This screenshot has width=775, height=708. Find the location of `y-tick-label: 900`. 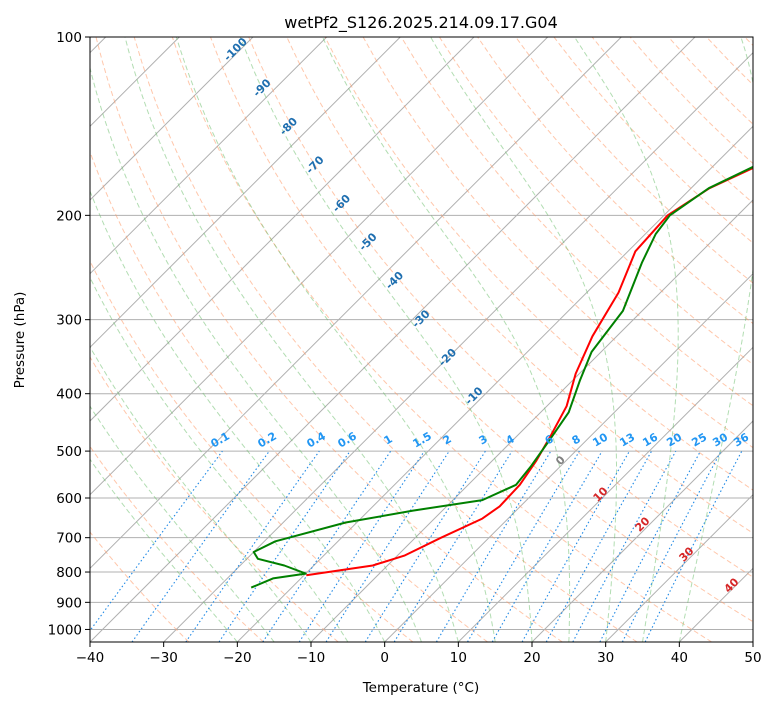

y-tick-label: 900 is located at coordinates (69, 603).